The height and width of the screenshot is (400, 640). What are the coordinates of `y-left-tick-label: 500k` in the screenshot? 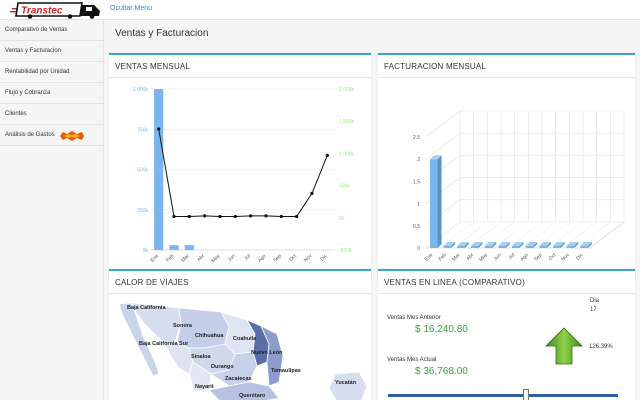 It's located at (142, 171).